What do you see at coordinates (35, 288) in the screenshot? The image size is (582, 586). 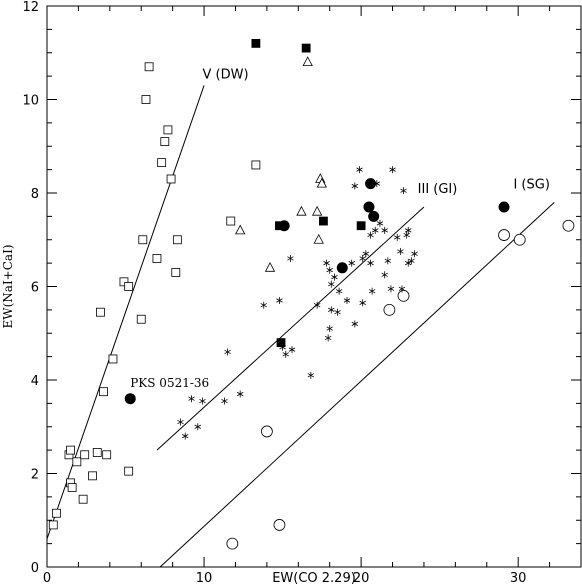 I see `y-tick-label: 6` at bounding box center [35, 288].